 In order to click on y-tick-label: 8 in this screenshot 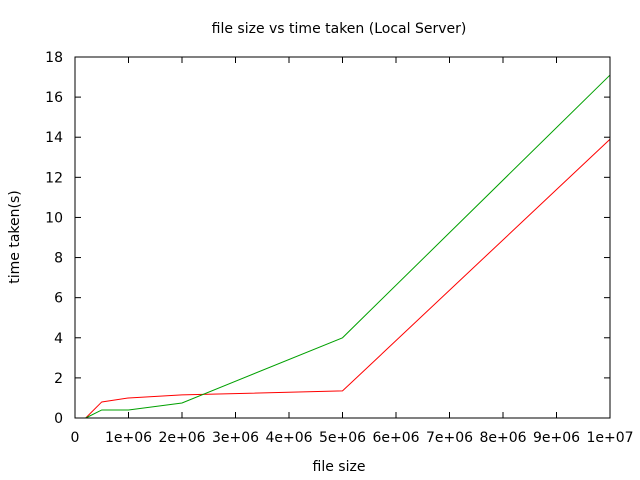, I will do `click(58, 259)`.